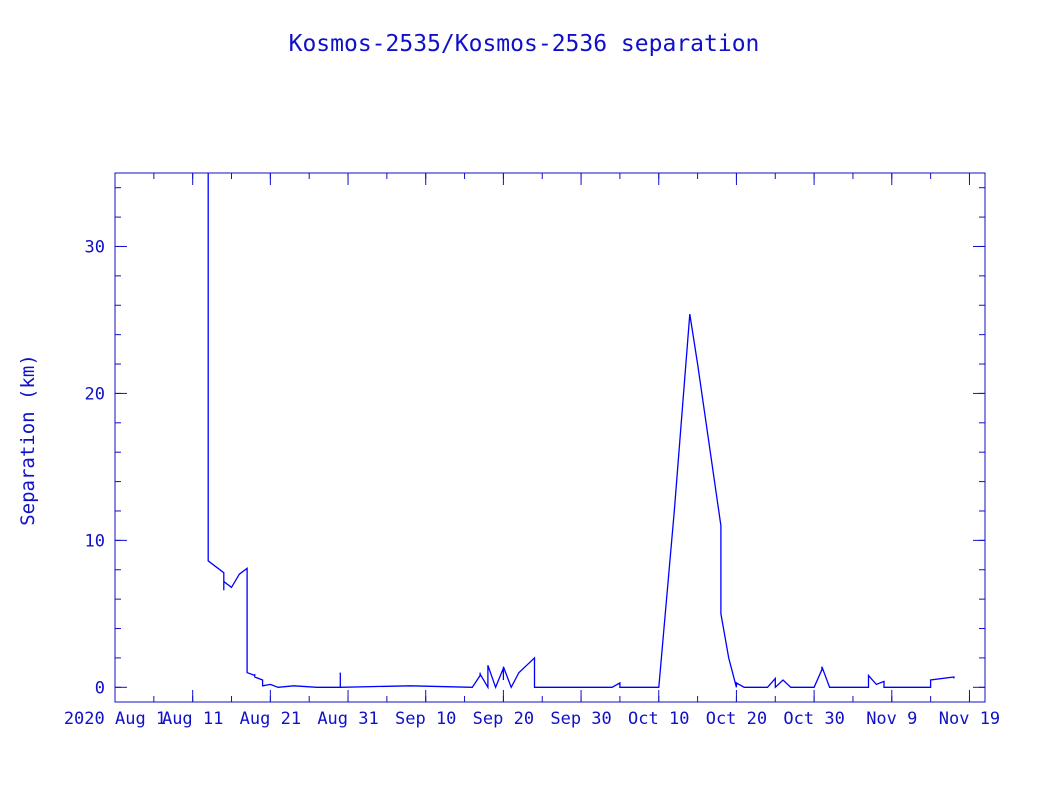  I want to click on y-tick-label: 30, so click(95, 247).